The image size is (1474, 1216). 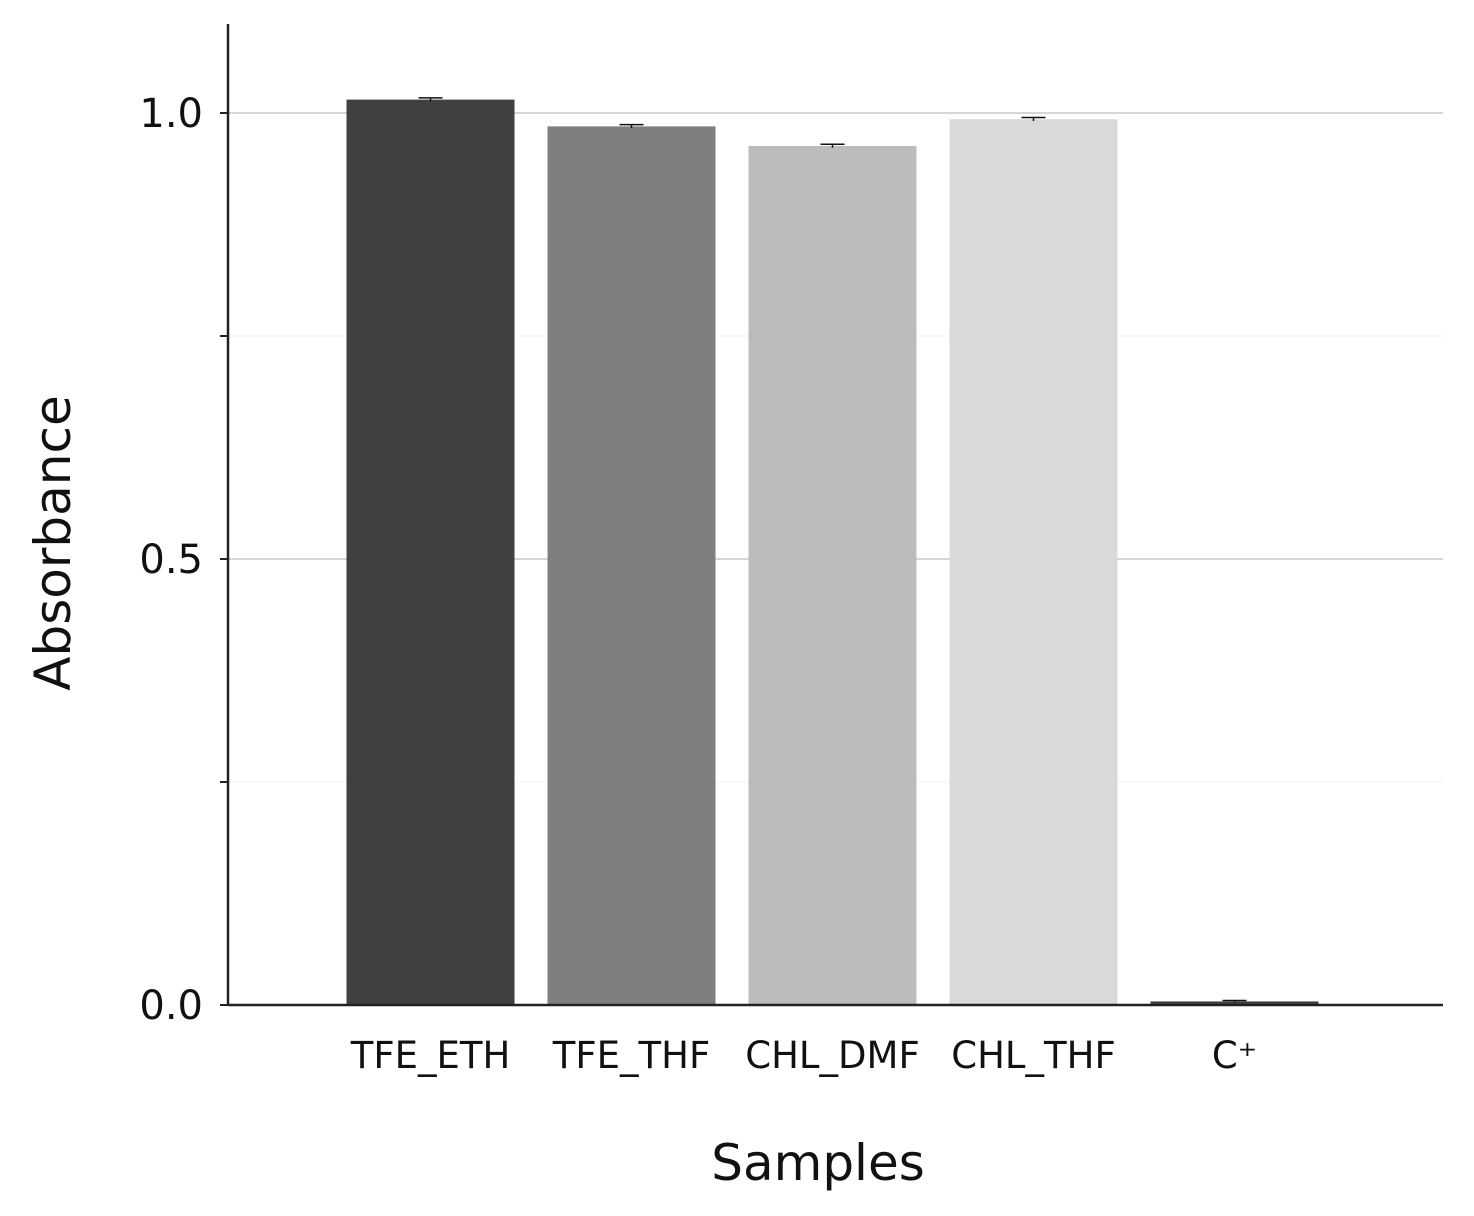 I want to click on y-tick-label: 1.0, so click(x=171, y=114).